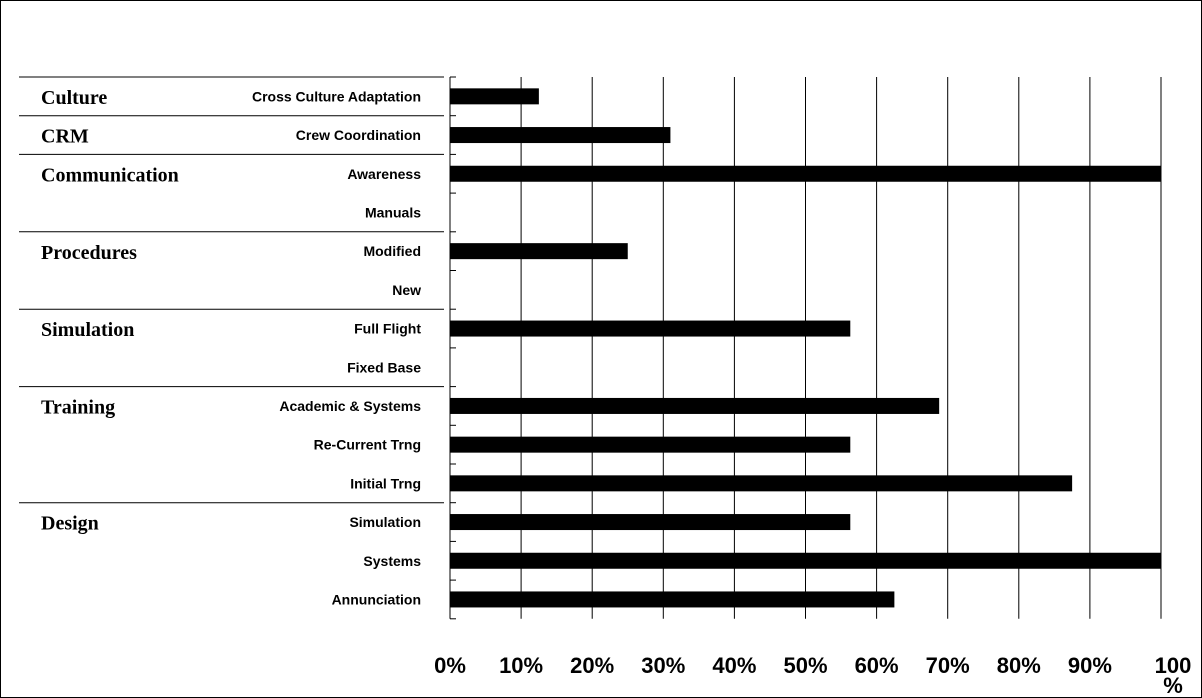 This screenshot has height=698, width=1202. Describe the element at coordinates (376, 599) in the screenshot. I see `category-label: Annunciation` at that location.